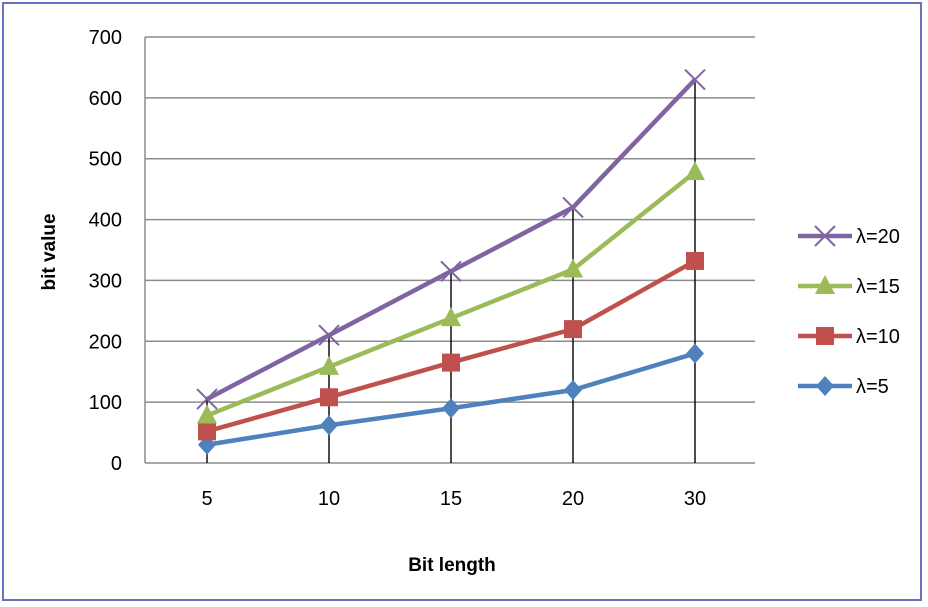  What do you see at coordinates (105, 281) in the screenshot?
I see `y-tick-label: 300` at bounding box center [105, 281].